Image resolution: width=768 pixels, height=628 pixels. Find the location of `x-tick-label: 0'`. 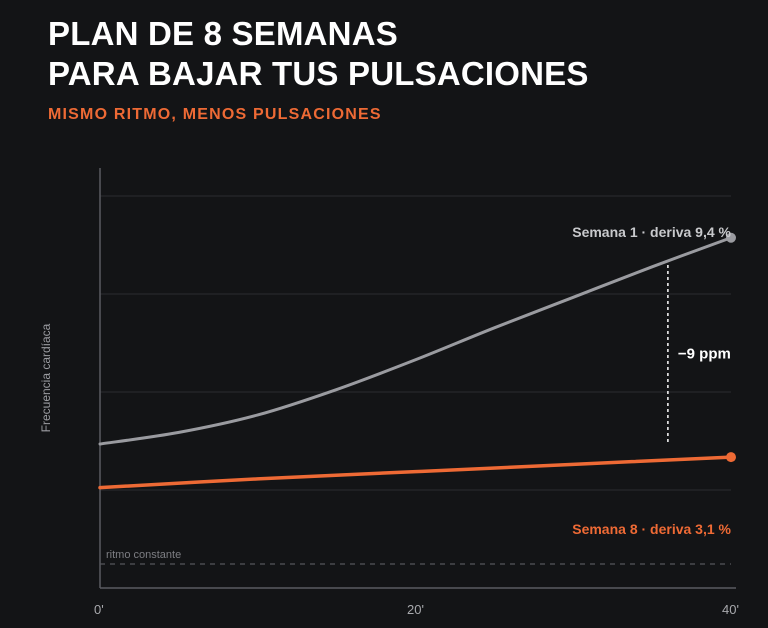

x-tick-label: 0' is located at coordinates (99, 609).